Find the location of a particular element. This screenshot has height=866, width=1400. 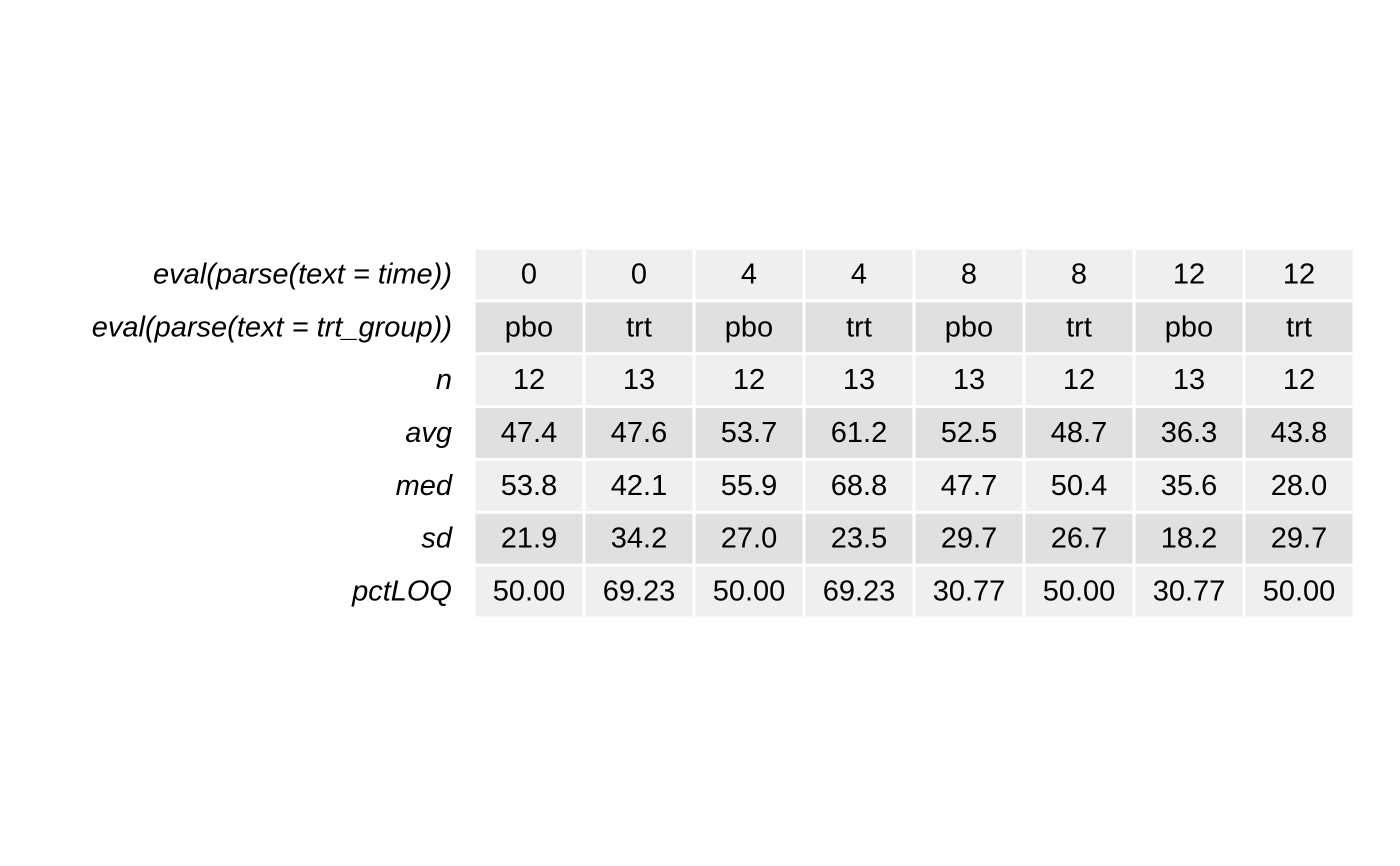

table-cell: 55.9 is located at coordinates (749, 486).